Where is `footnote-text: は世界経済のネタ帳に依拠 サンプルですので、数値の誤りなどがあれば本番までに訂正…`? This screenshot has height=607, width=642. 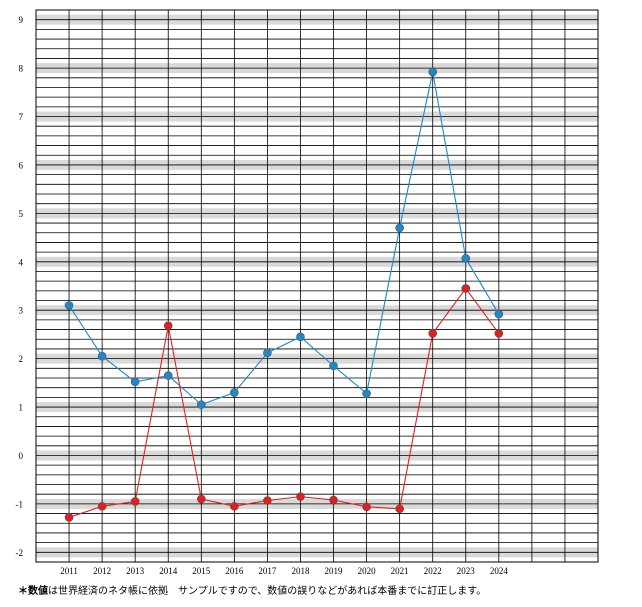 footnote-text: は世界経済のネタ帳に依拠 サンプルですので、数値の誤りなどがあれば本番までに訂正… is located at coordinates (267, 591).